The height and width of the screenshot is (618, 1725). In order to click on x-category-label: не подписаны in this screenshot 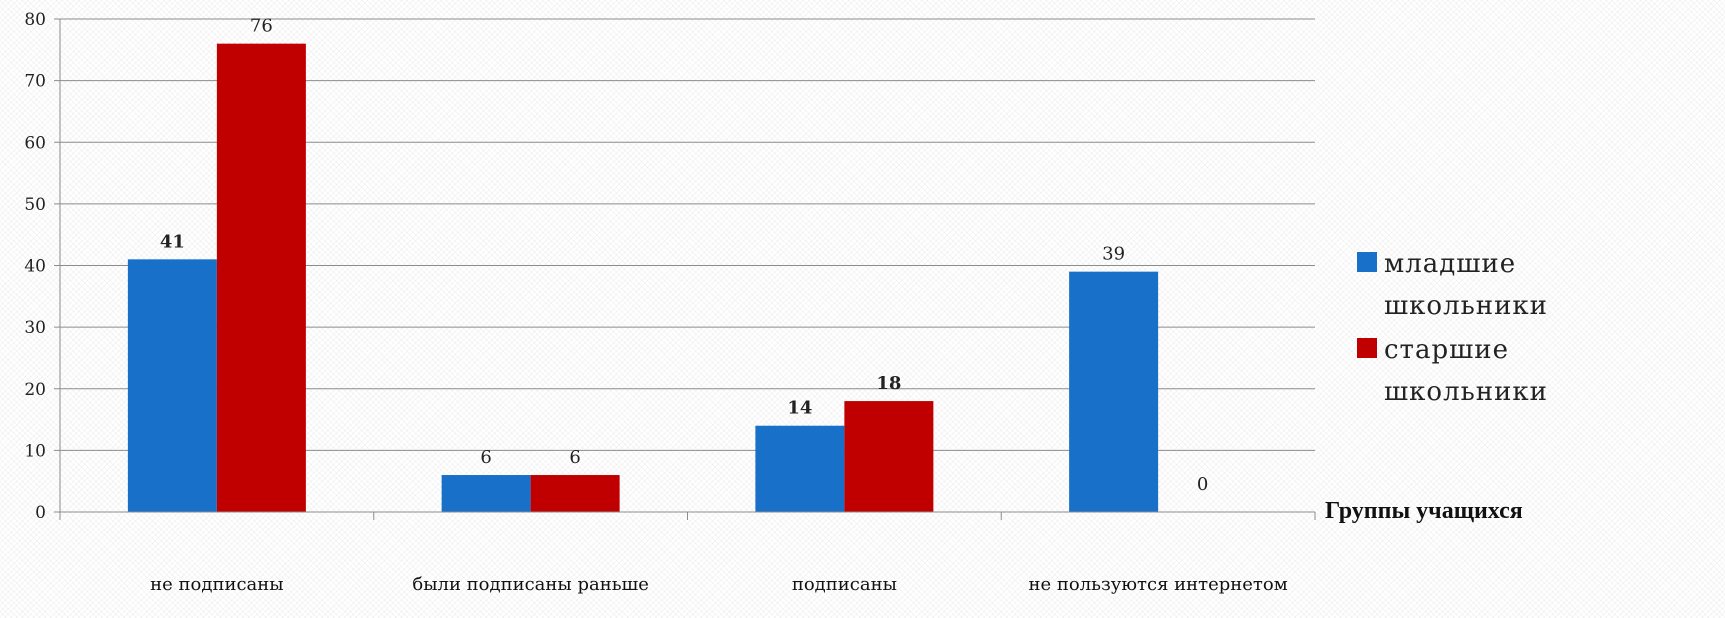, I will do `click(216, 584)`.